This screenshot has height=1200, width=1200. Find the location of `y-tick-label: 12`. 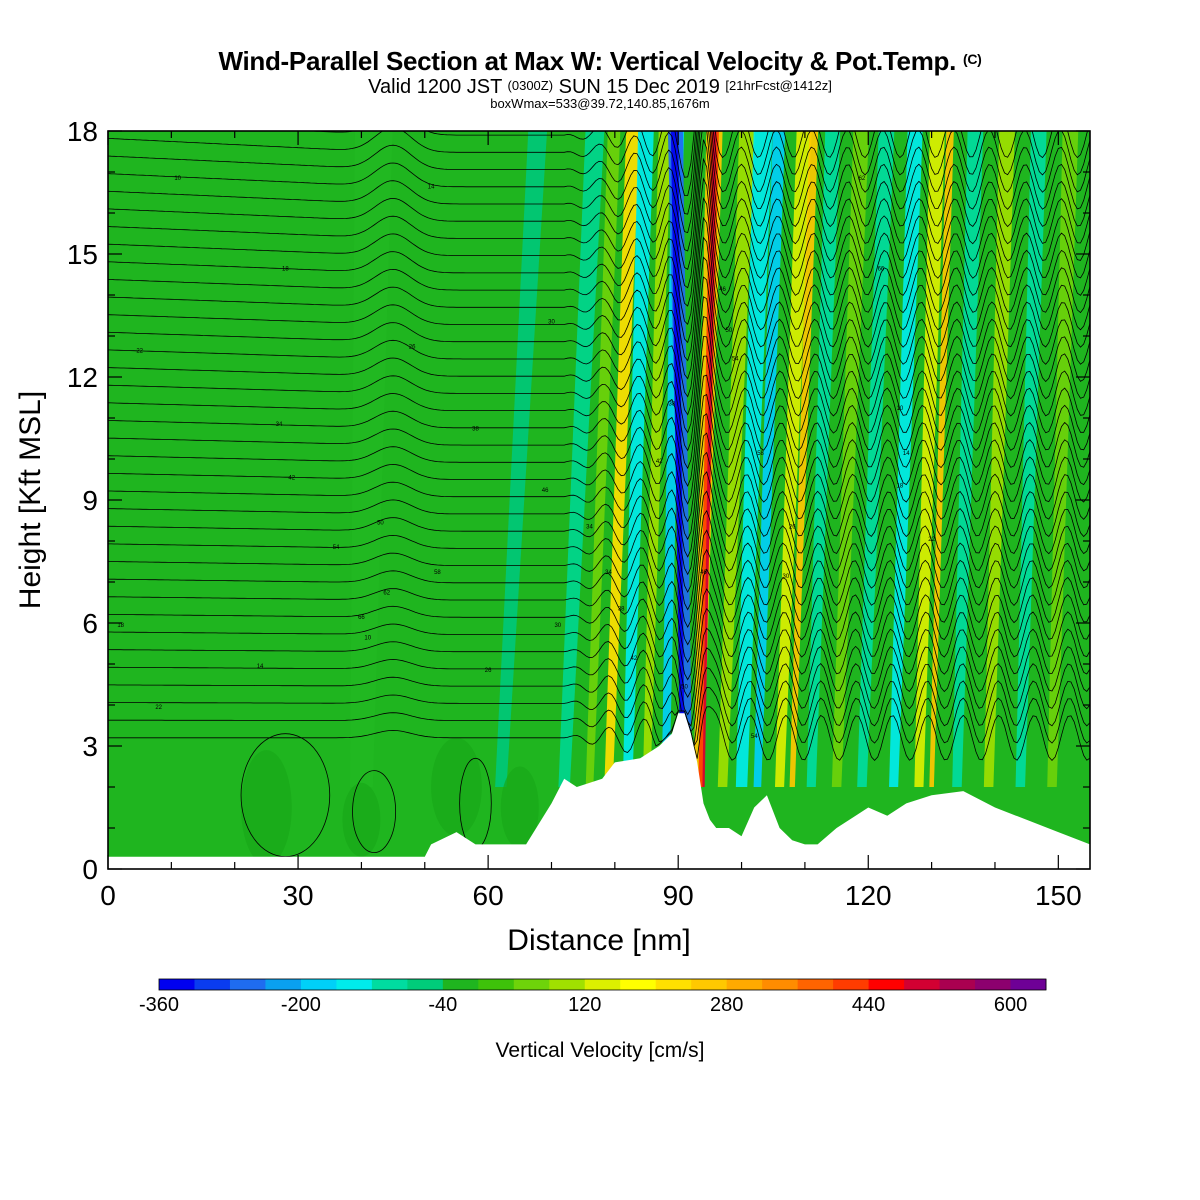

y-tick-label: 12 is located at coordinates (82, 377).